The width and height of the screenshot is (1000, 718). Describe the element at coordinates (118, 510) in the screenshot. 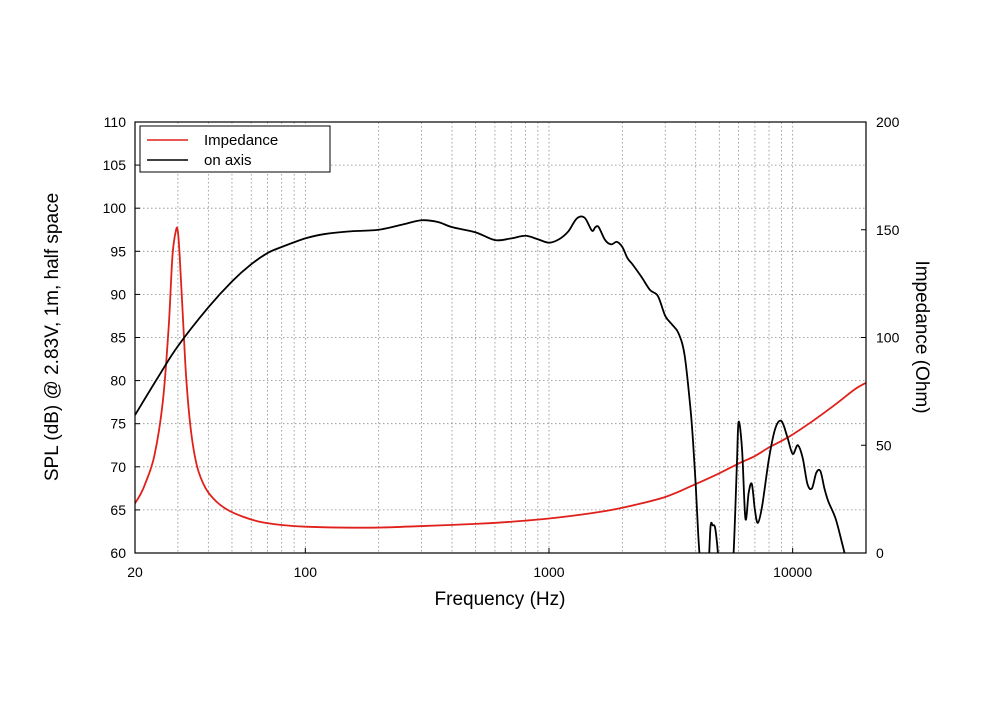

I see `y-tick-label: 65` at that location.